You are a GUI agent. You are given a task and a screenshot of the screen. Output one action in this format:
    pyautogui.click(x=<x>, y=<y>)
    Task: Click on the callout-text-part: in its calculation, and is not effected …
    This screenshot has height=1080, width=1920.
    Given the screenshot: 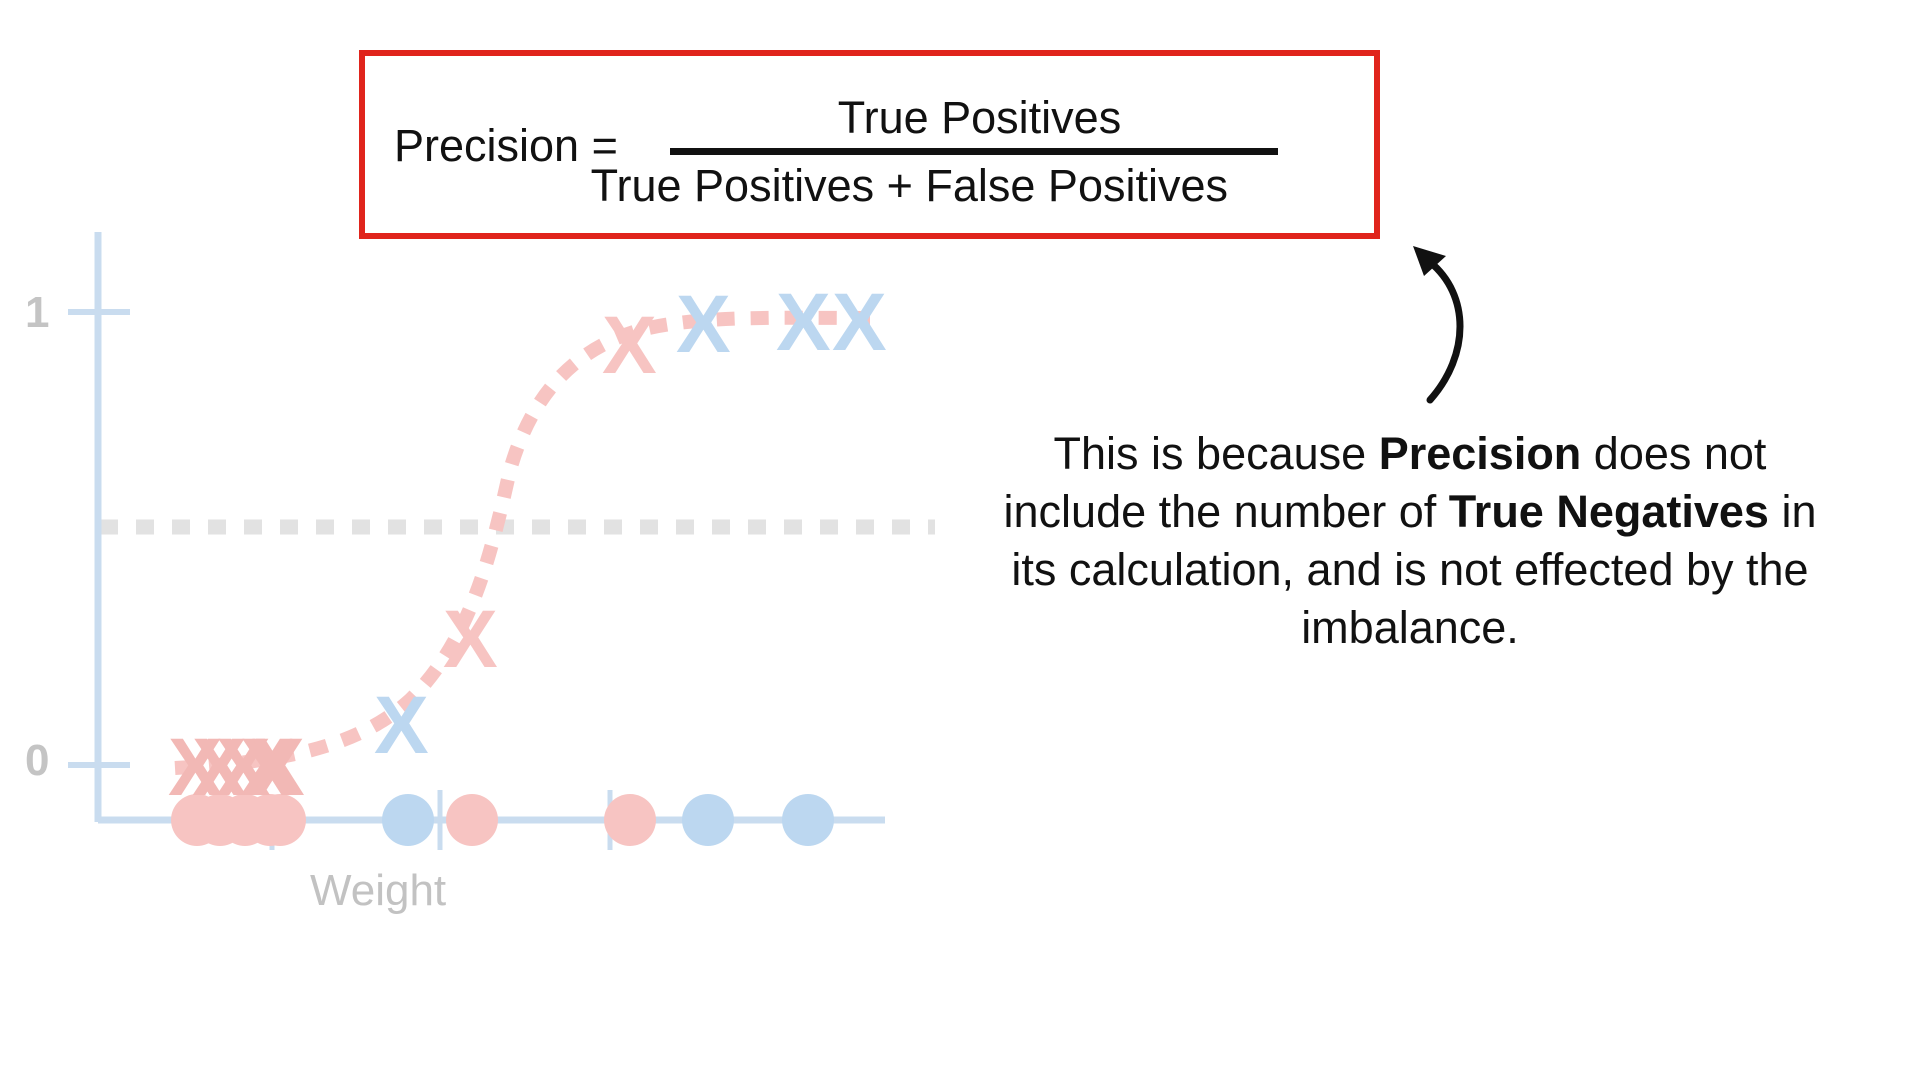 What is the action you would take?
    pyautogui.click(x=1414, y=569)
    